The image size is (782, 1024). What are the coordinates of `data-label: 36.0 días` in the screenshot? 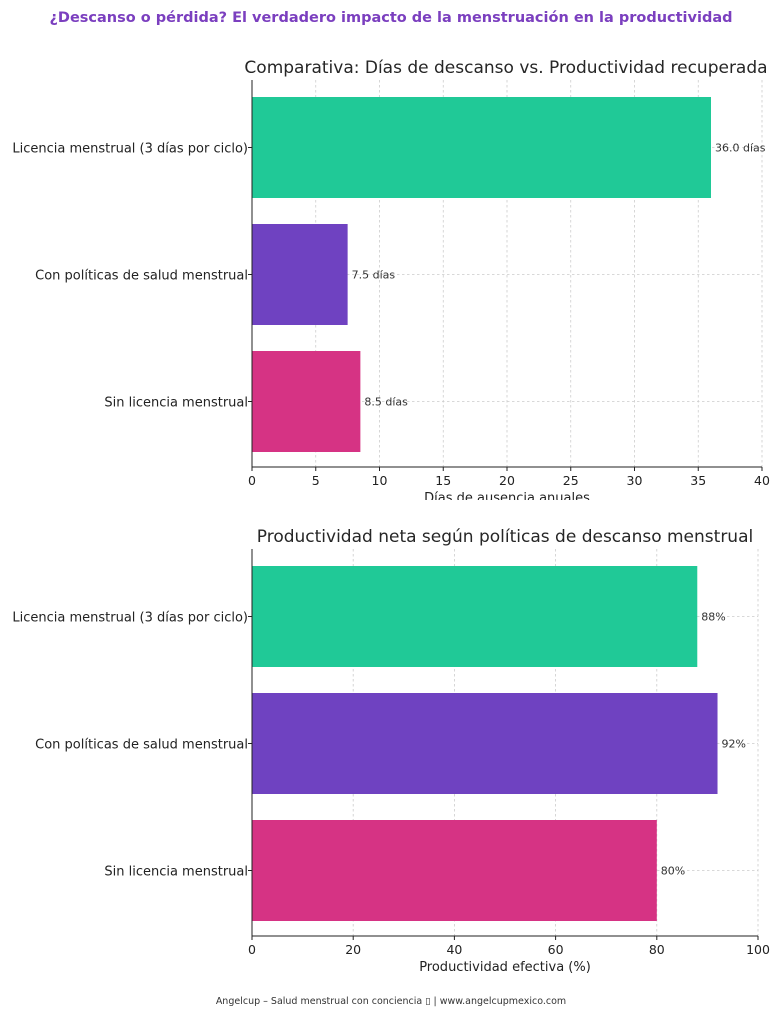 It's located at (740, 148).